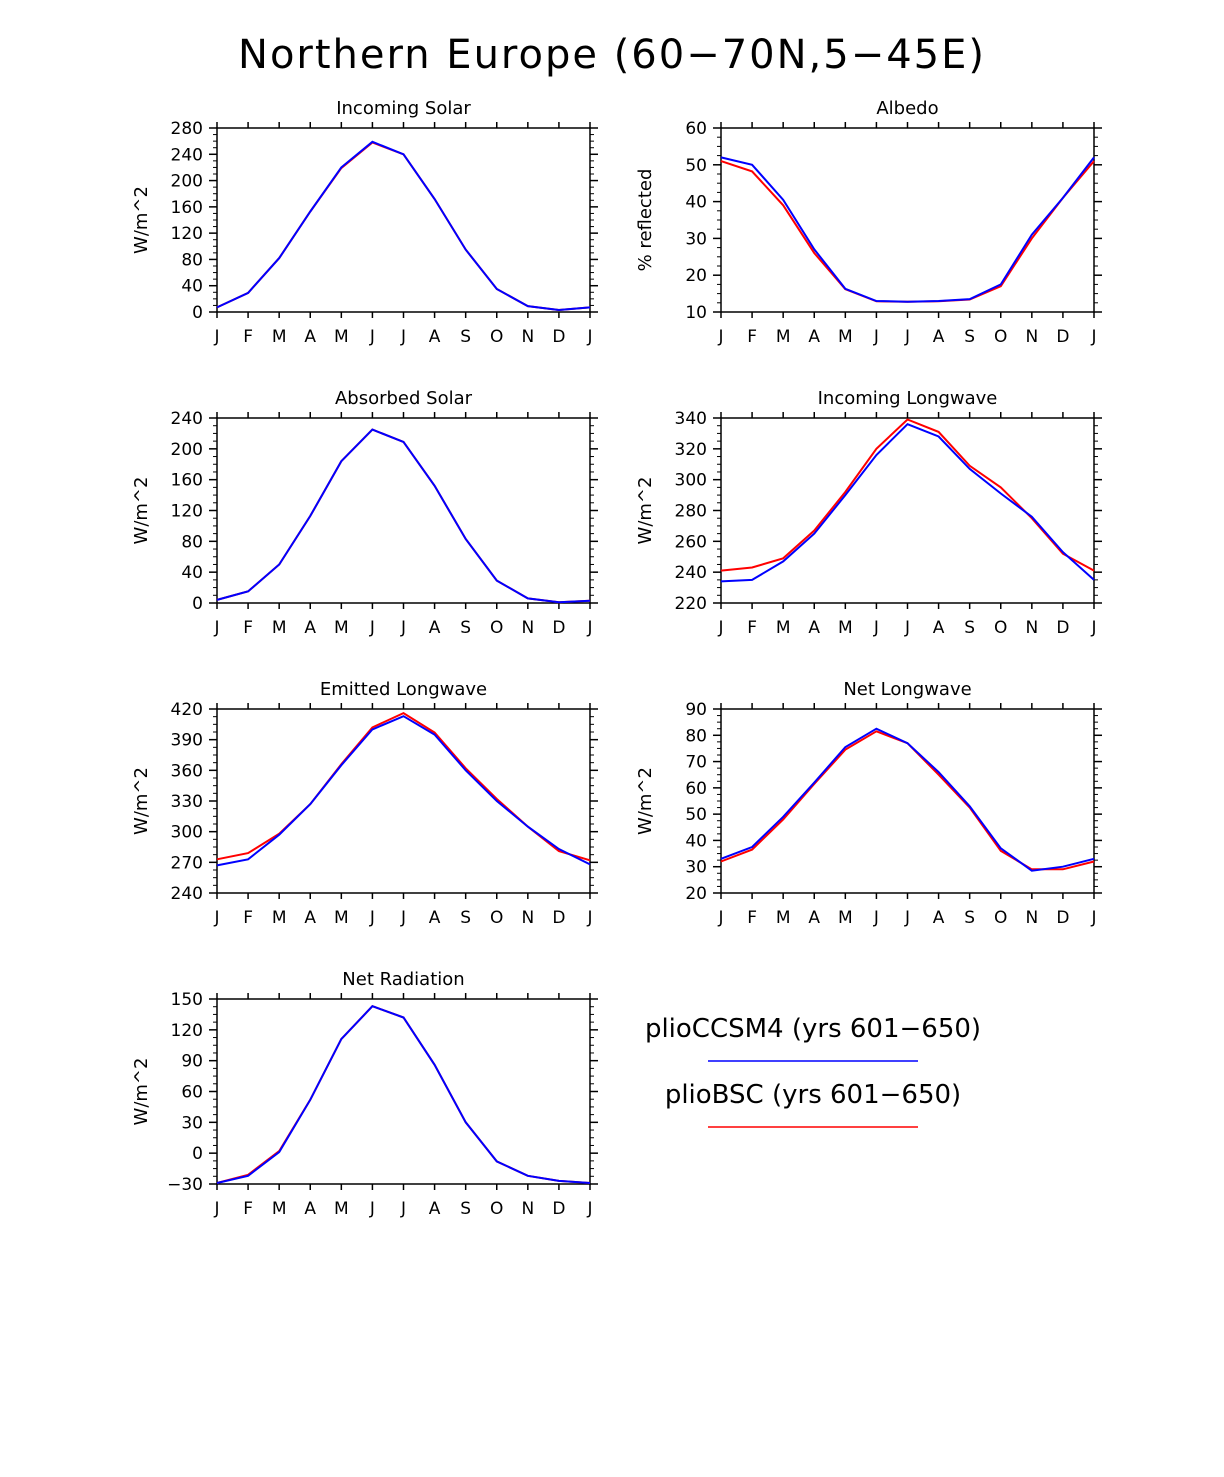  What do you see at coordinates (187, 894) in the screenshot?
I see `y-tick-label: 240` at bounding box center [187, 894].